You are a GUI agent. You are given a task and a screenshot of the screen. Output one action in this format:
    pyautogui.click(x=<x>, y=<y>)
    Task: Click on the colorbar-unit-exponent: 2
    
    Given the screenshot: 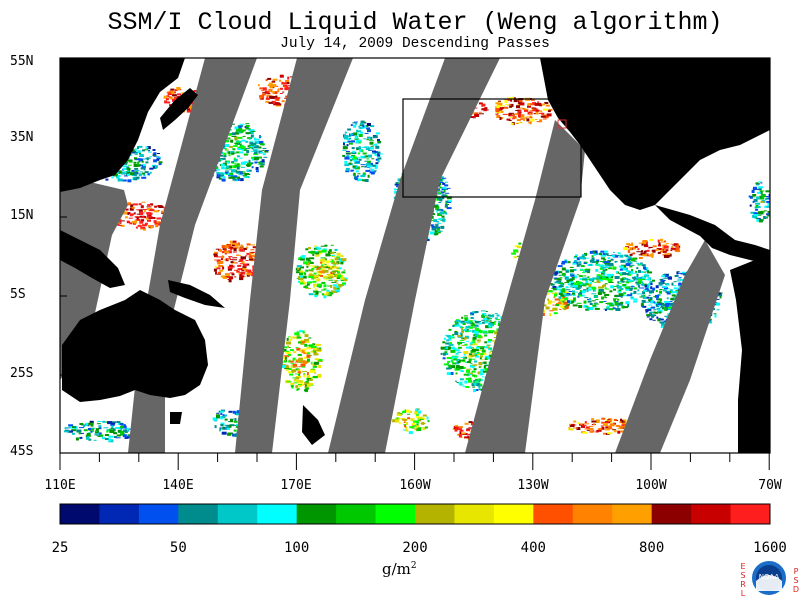 What is the action you would take?
    pyautogui.click(x=413, y=566)
    